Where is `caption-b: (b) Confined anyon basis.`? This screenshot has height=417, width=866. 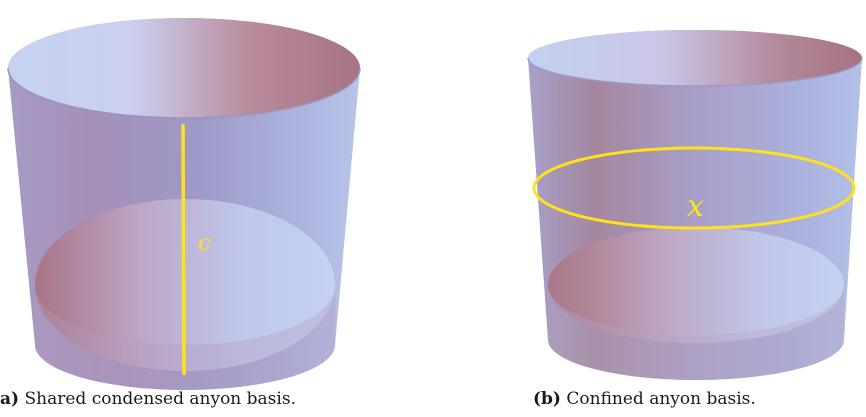 caption-b: (b) Confined anyon basis. is located at coordinates (644, 399).